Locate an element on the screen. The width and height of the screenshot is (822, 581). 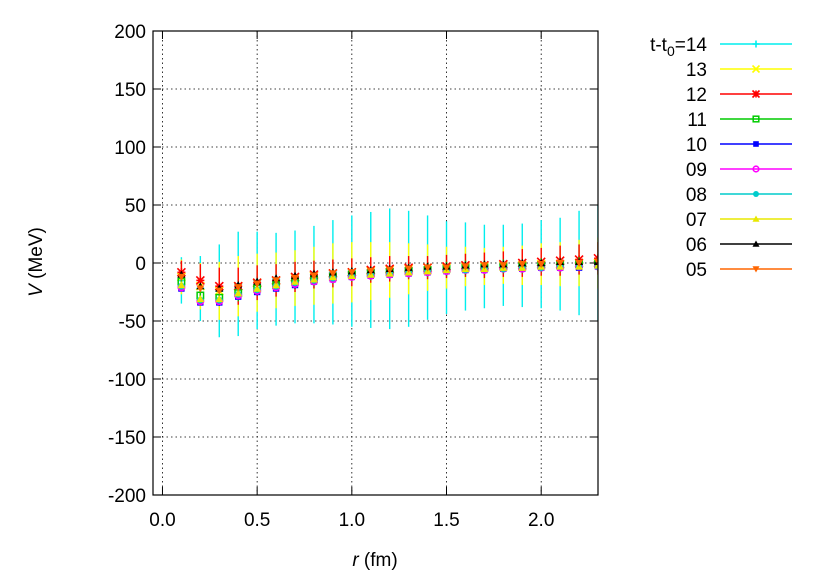
y-tick-label: -200 is located at coordinates (127, 496).